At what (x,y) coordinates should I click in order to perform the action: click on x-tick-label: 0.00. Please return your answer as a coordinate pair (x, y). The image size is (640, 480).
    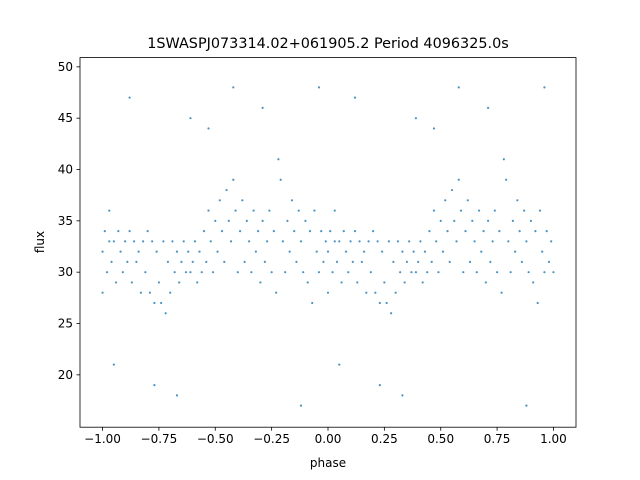
    Looking at the image, I should click on (328, 439).